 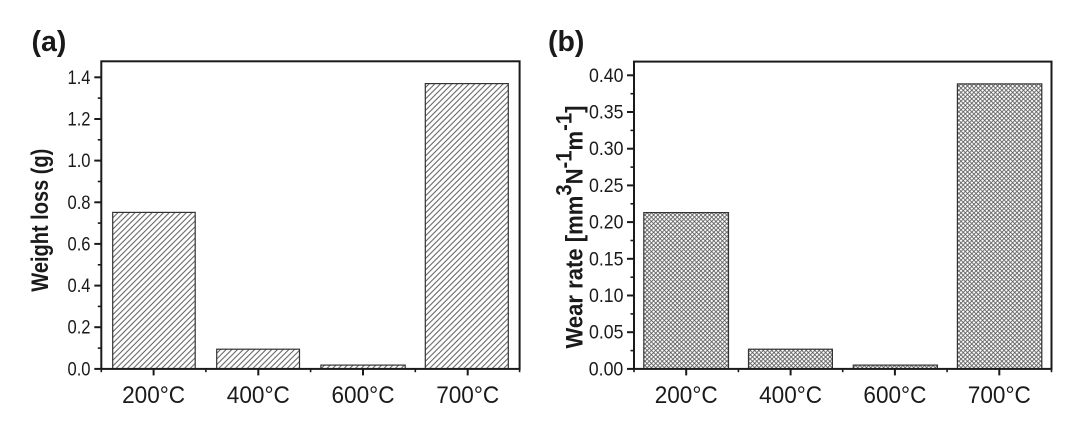 What do you see at coordinates (606, 186) in the screenshot?
I see `svg-text: 0.25` at bounding box center [606, 186].